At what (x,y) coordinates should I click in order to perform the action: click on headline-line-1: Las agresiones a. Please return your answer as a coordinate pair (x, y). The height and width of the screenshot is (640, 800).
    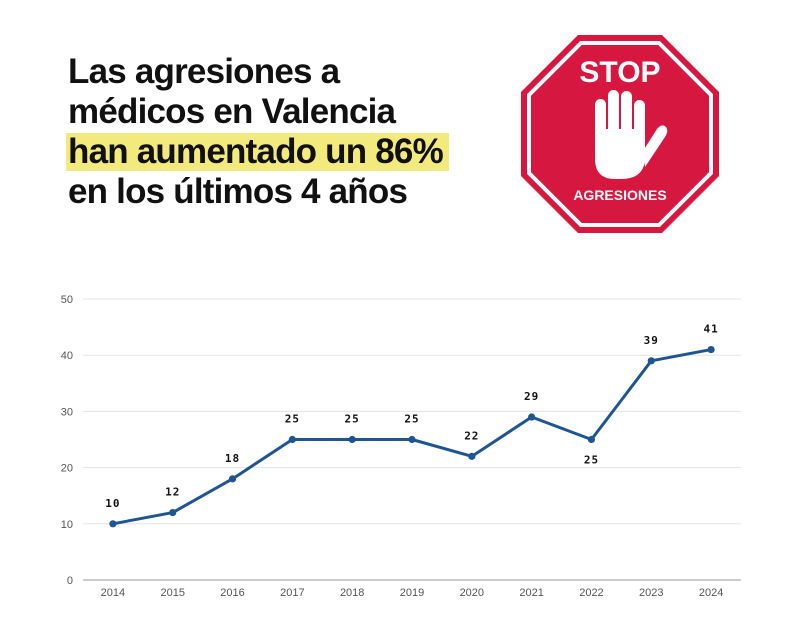
    Looking at the image, I should click on (204, 71).